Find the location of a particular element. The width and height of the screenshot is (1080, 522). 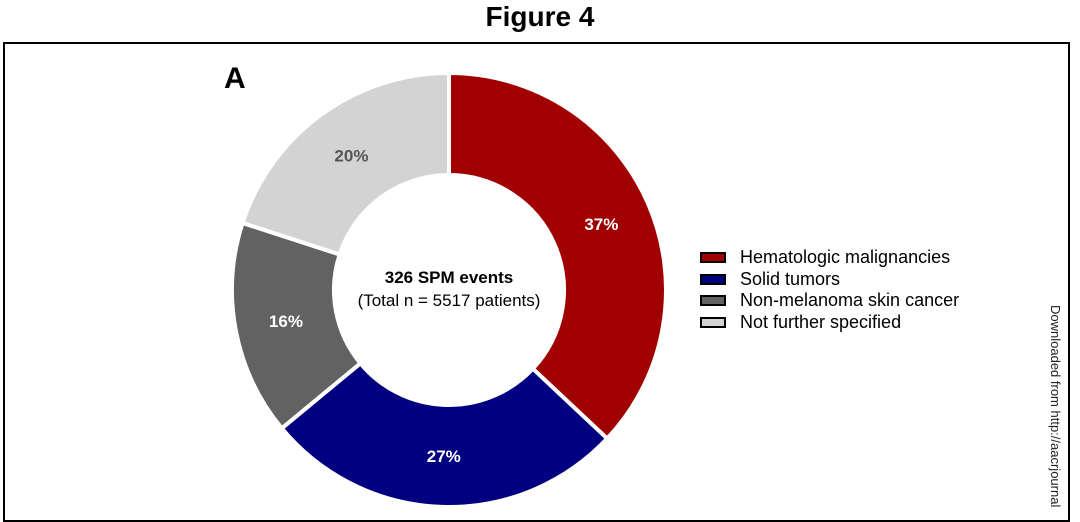

legend-item: Solid tumors is located at coordinates (829, 280).